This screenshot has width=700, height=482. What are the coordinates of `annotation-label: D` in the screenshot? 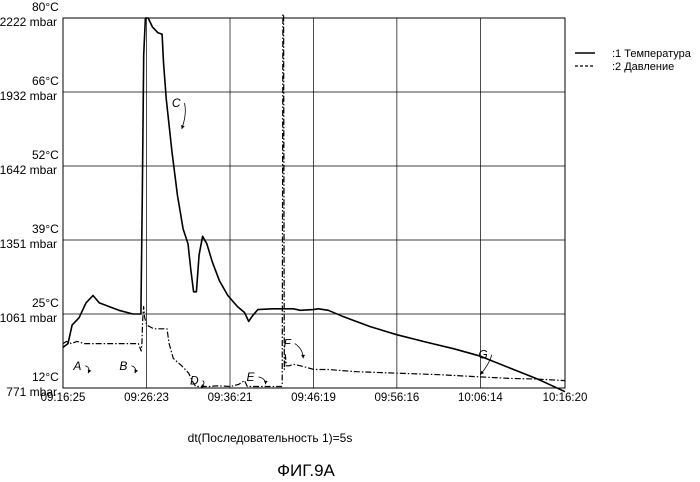 It's located at (194, 381).